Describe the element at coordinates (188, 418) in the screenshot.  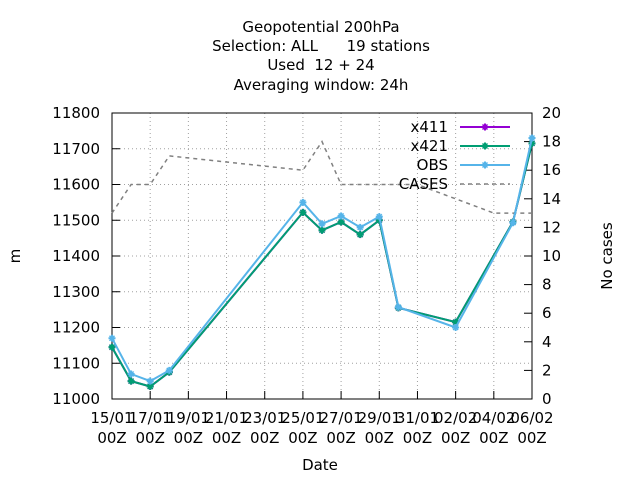
I see `x-tick-label-date: 19/01` at that location.